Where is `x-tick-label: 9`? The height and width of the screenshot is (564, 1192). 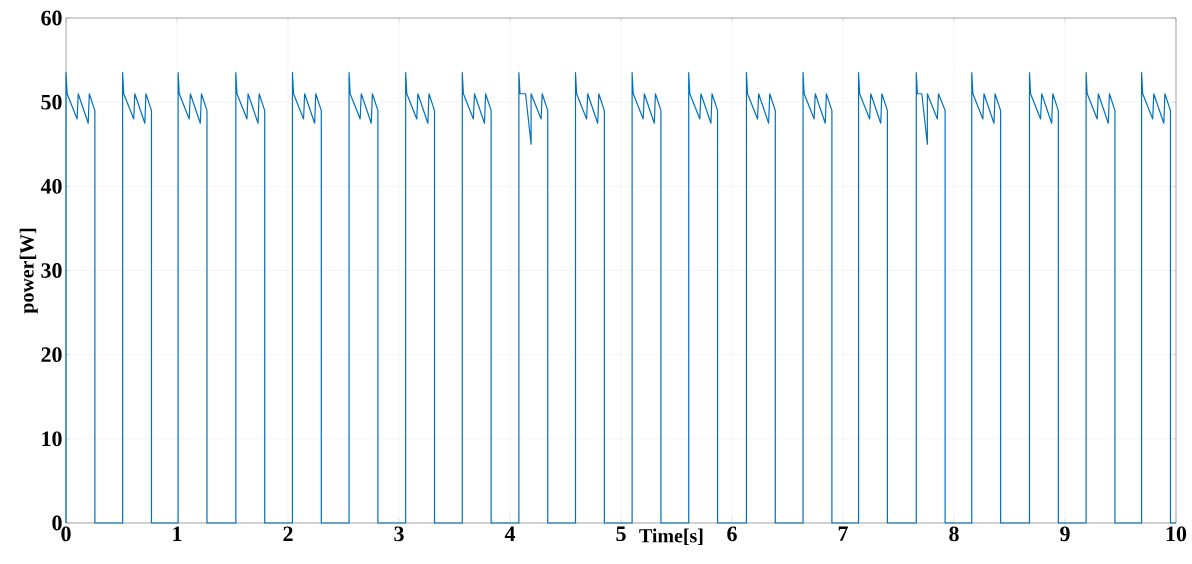
x-tick-label: 9 is located at coordinates (1065, 534).